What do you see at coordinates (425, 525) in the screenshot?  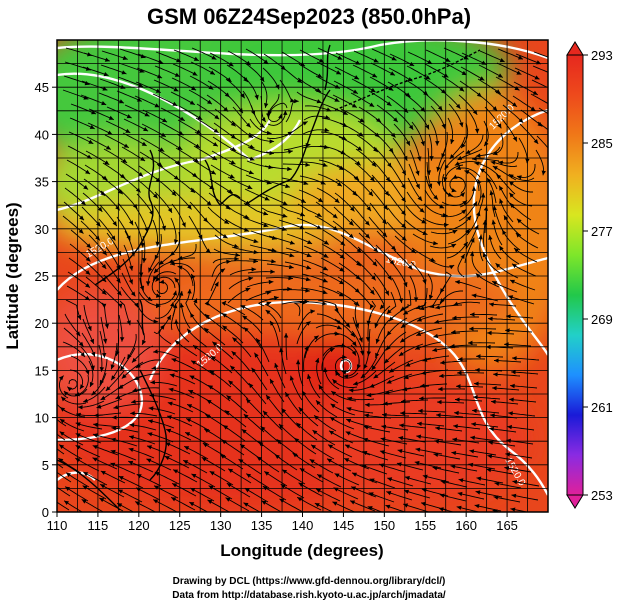 I see `x-tick-label: 155` at bounding box center [425, 525].